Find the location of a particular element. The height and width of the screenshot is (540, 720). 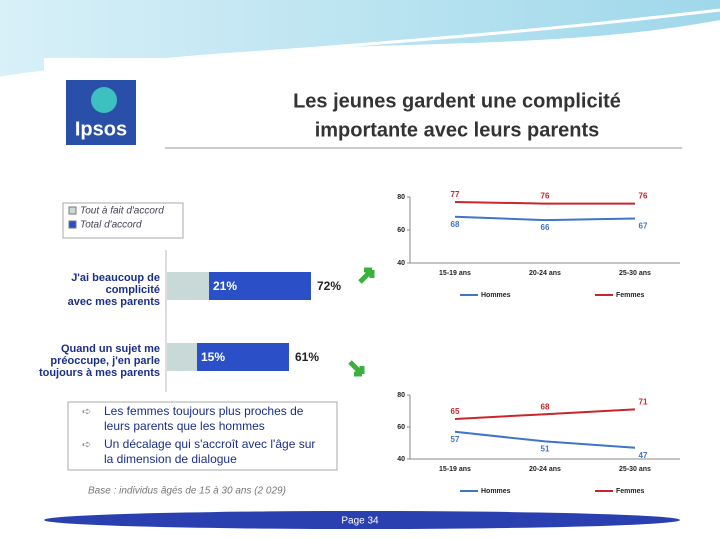

bullet-box is located at coordinates (202, 436).